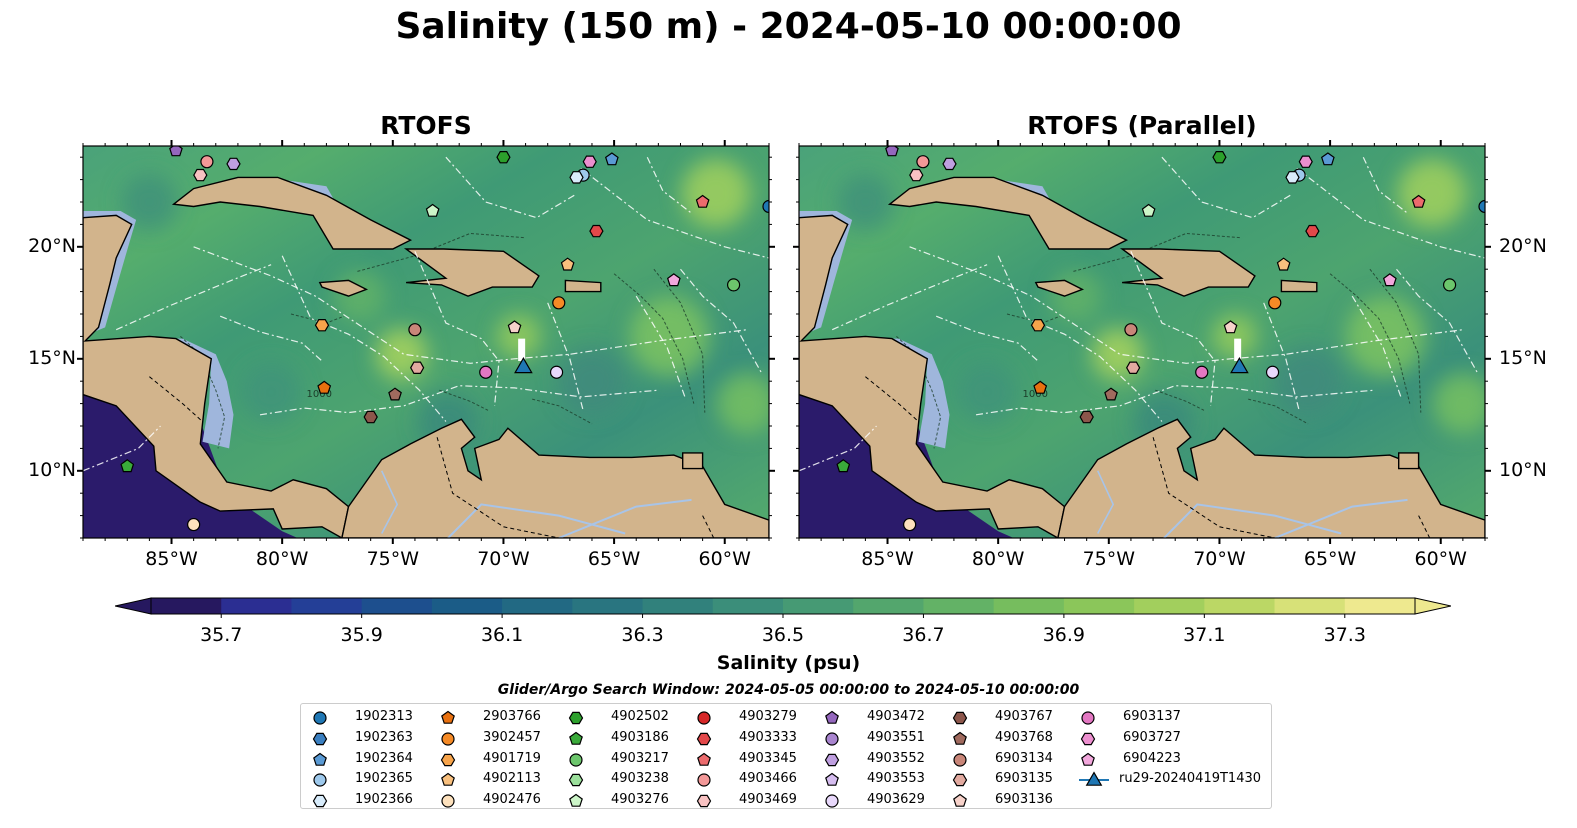  Describe the element at coordinates (1059, 288) in the screenshot. I see `land-jamaica` at that location.